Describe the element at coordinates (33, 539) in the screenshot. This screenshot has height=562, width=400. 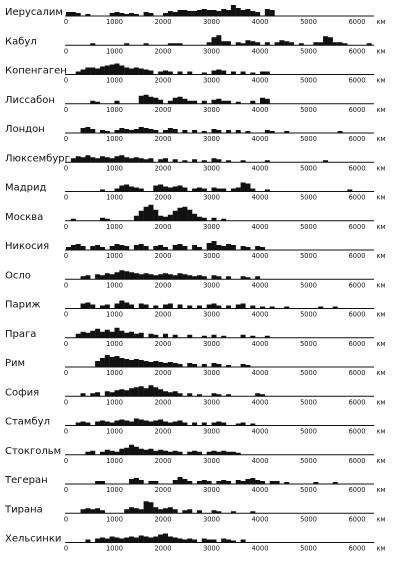
I see `city-label: Хельсинки` at that location.